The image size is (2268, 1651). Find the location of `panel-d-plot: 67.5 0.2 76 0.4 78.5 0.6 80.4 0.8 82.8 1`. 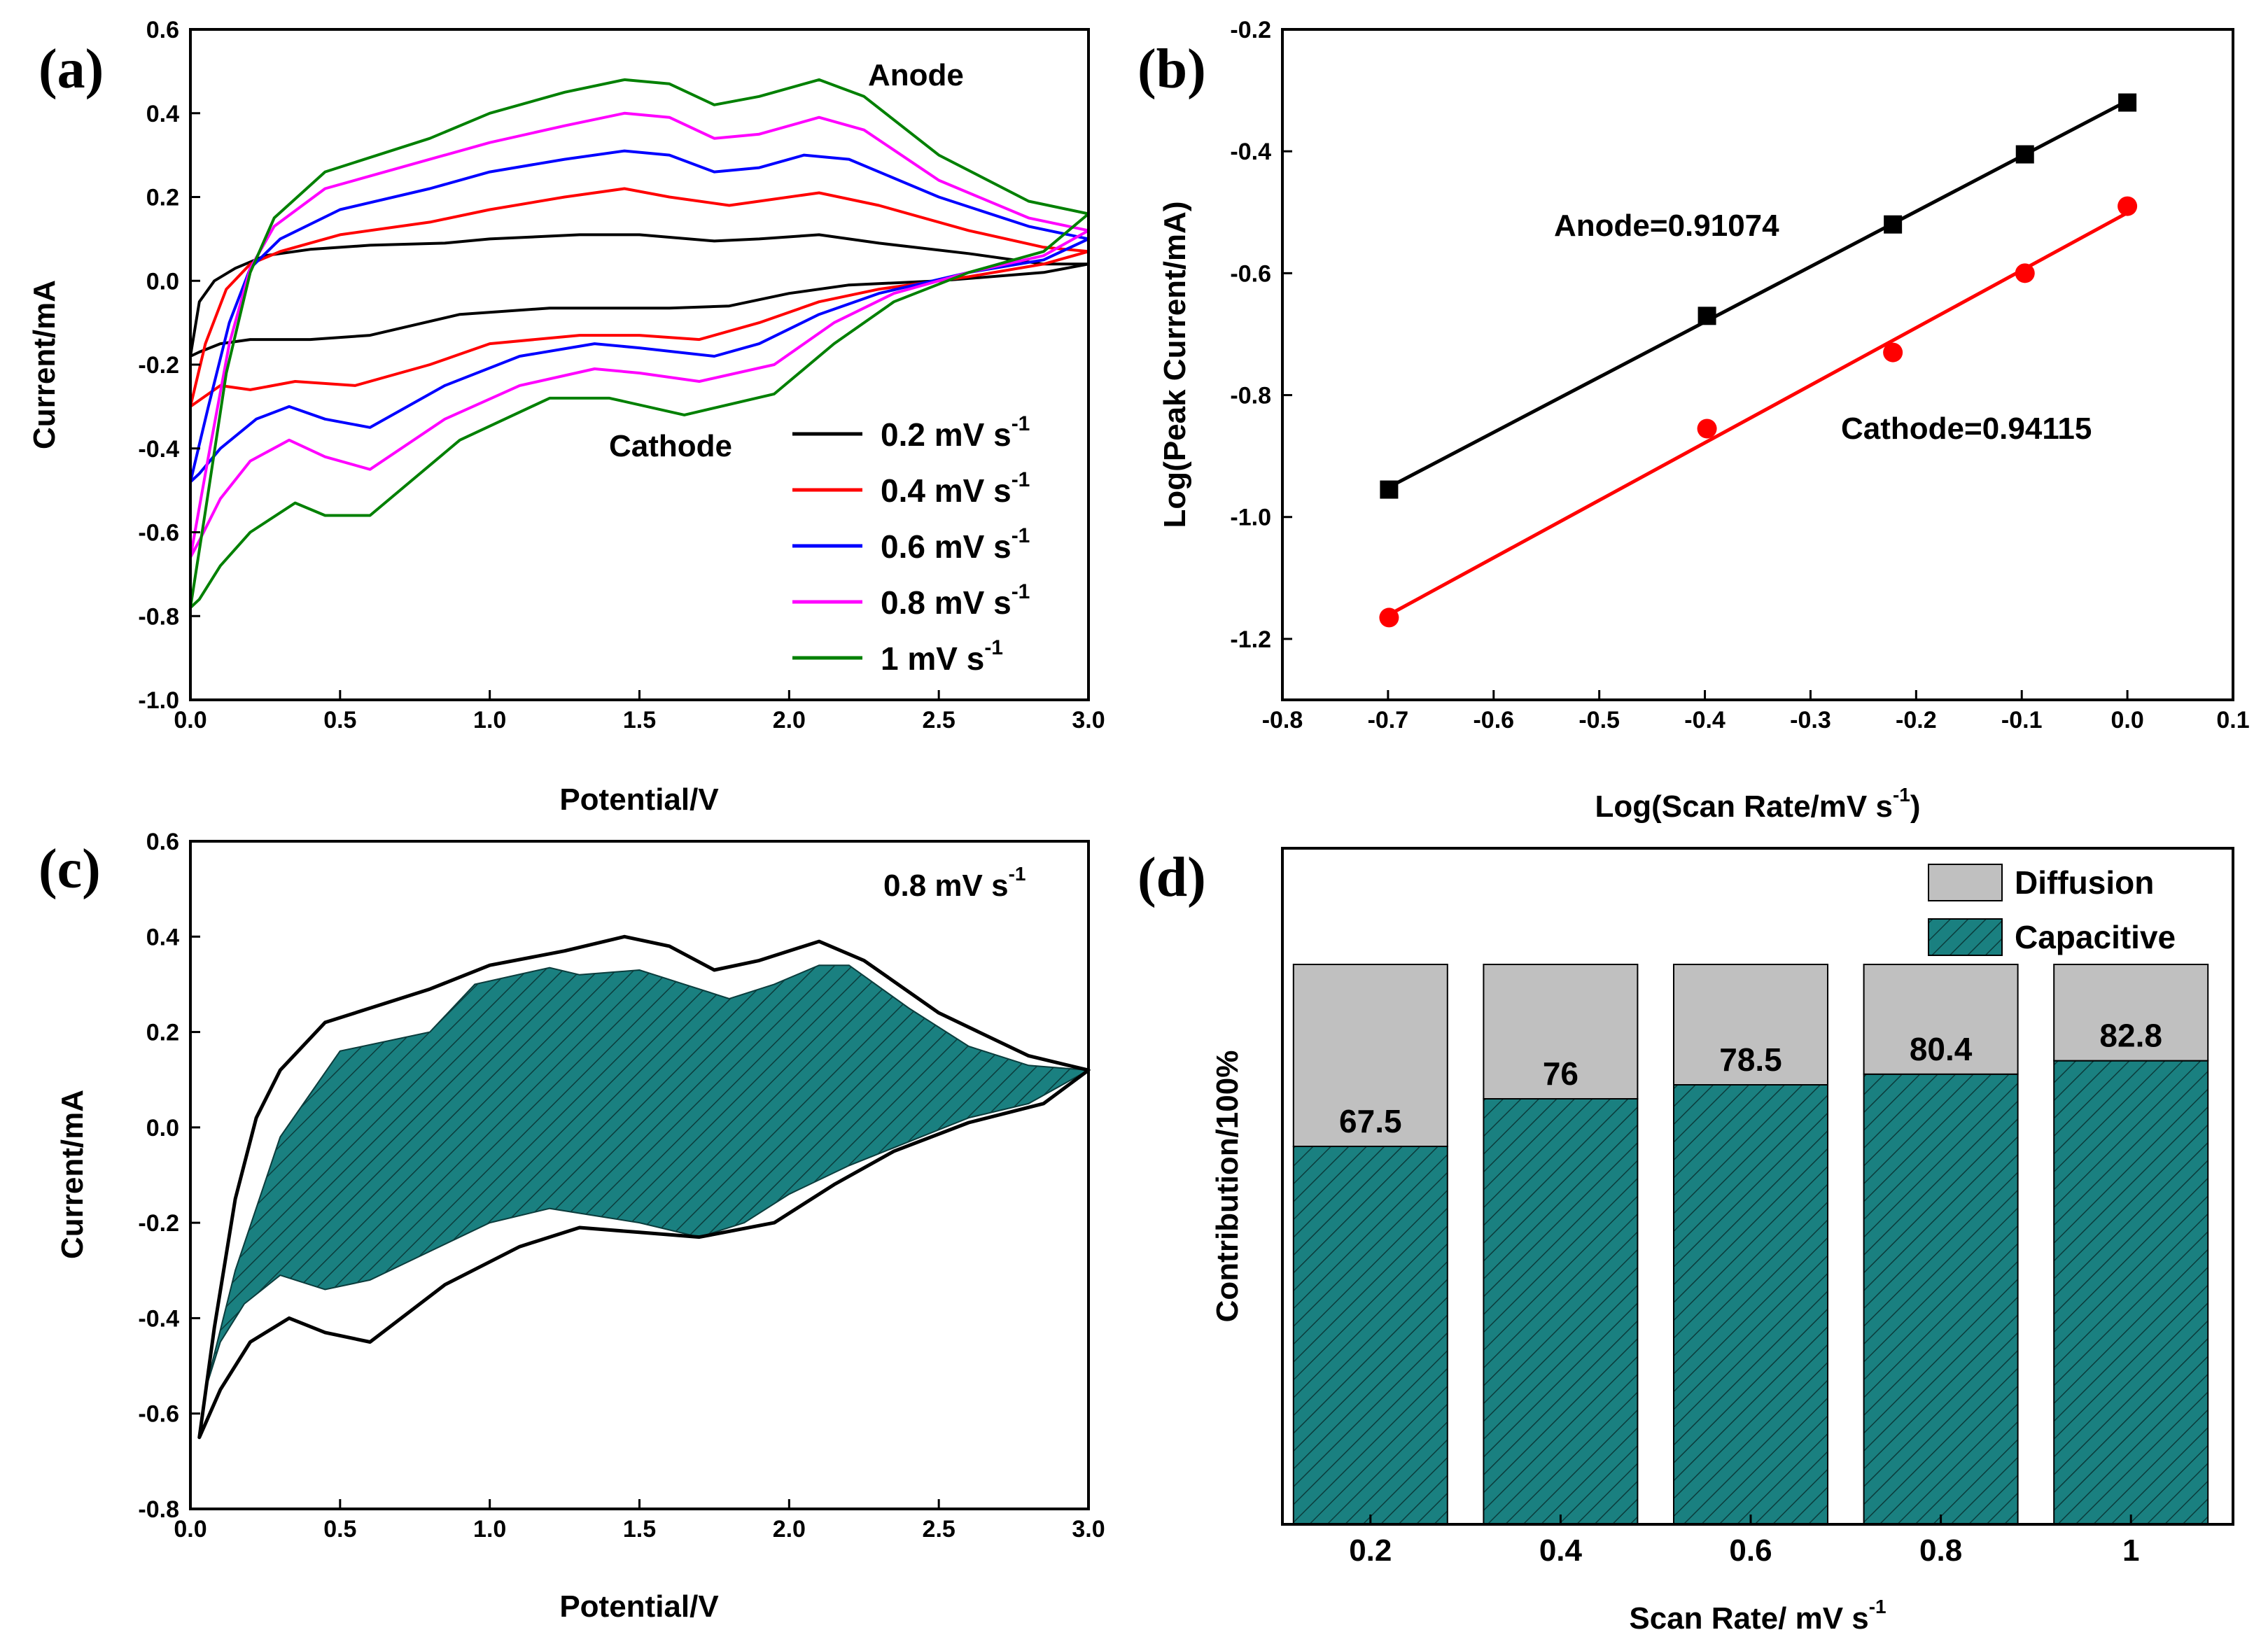

panel-d-plot: 67.5 0.2 76 0.4 78.5 0.6 80.4 0.8 82.8 1 is located at coordinates (1750, 1266).